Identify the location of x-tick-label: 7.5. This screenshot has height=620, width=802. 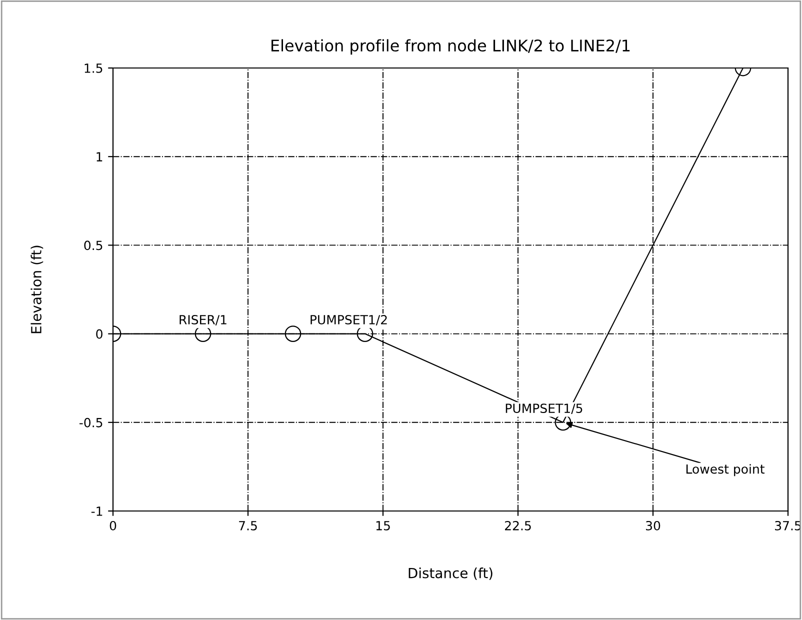
(248, 525).